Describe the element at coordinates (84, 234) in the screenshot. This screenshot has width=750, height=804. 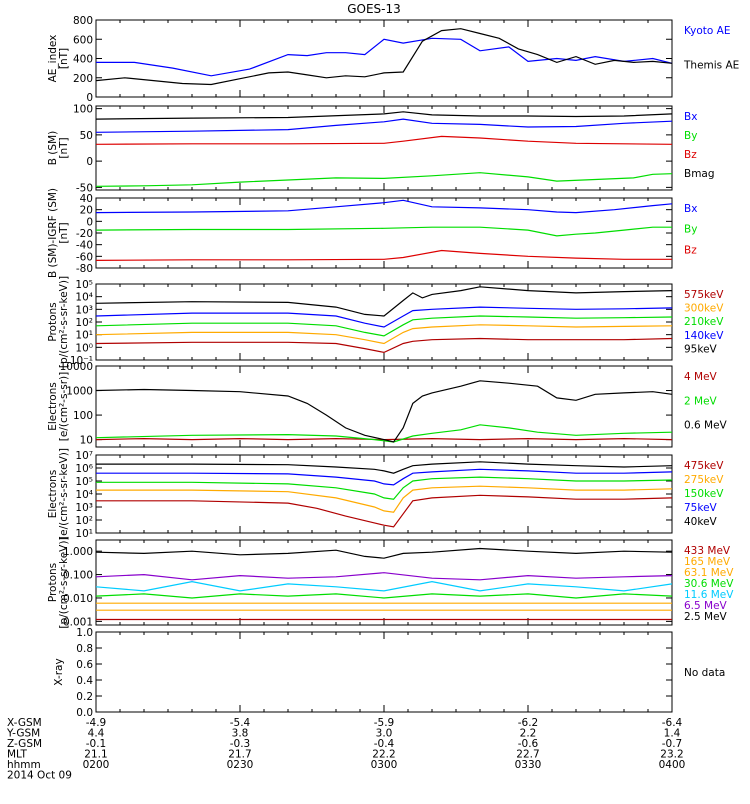
I see `y-tick-label: -20` at that location.